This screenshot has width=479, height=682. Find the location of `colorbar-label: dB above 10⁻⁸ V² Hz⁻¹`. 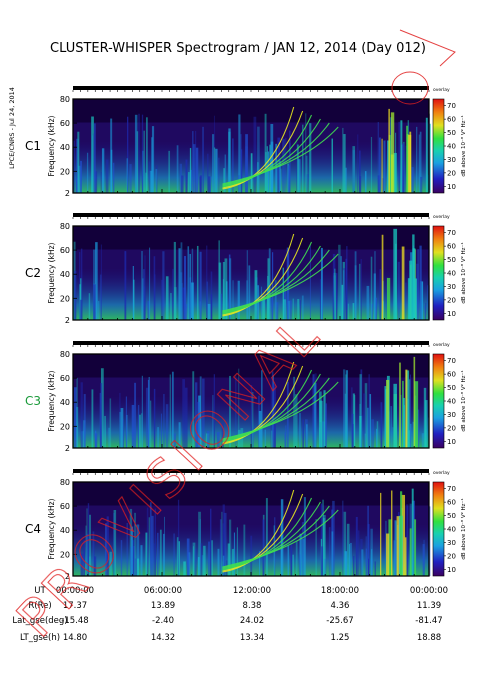

colorbar-label: dB above 10⁻⁸ V² Hz⁻¹ is located at coordinates (463, 145).